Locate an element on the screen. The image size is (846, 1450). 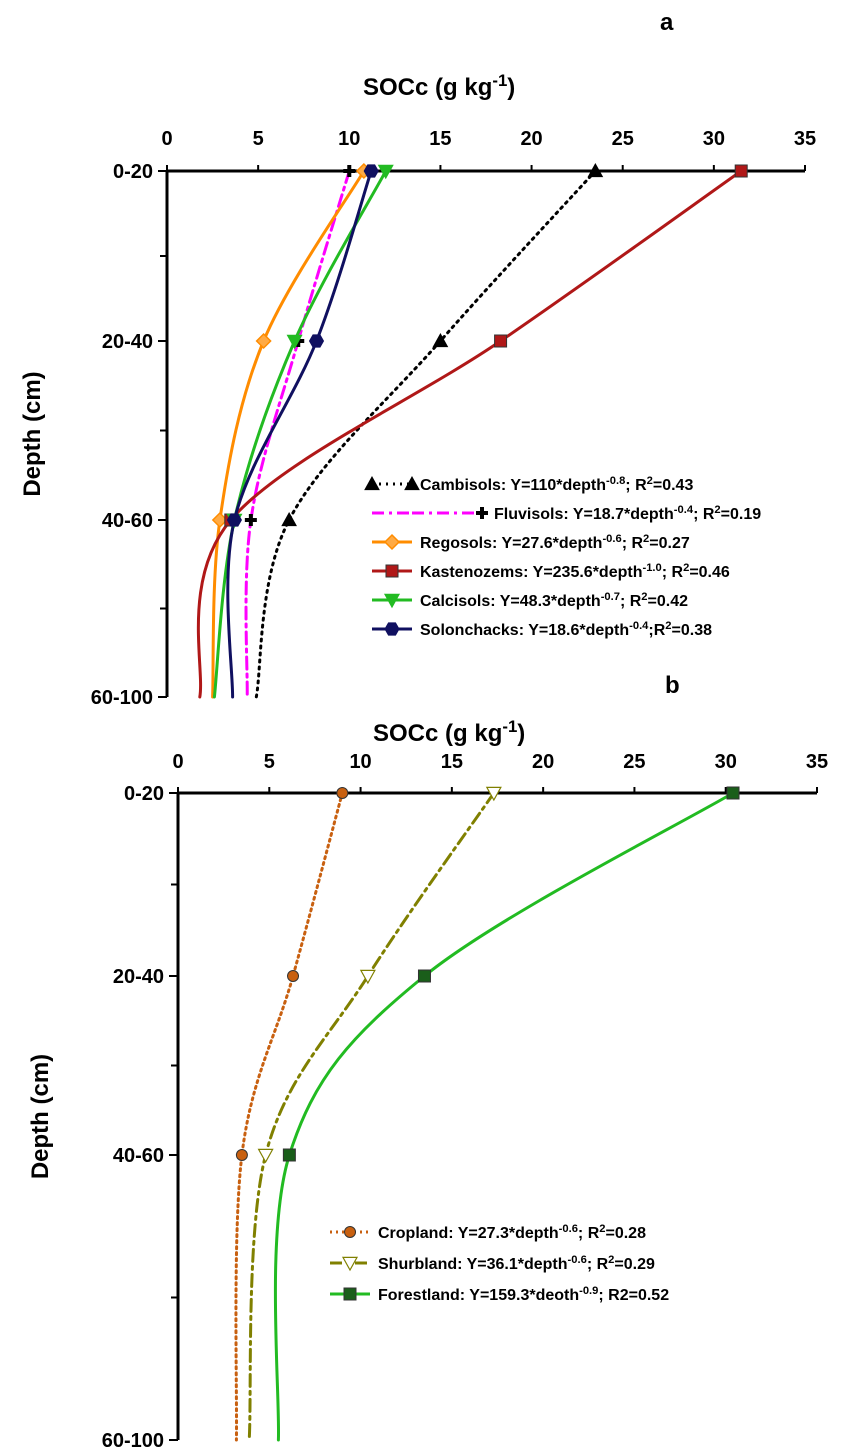
legend-marker-regosols is located at coordinates (392, 542).